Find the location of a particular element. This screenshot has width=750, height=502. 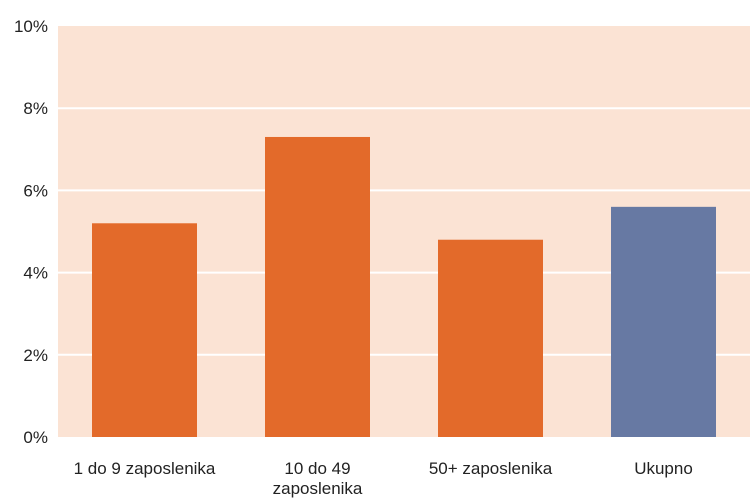

x-category-label-line: 10 do 49 is located at coordinates (317, 468).